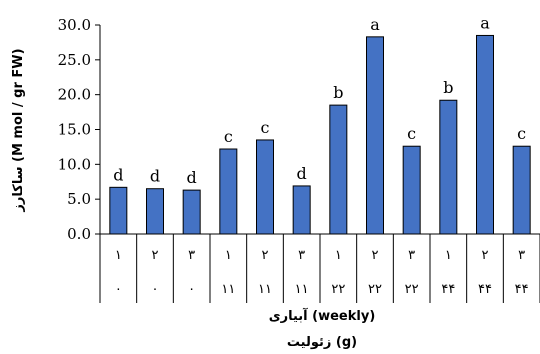  Describe the element at coordinates (74, 60) in the screenshot. I see `y-tick-label: 25.0` at that location.